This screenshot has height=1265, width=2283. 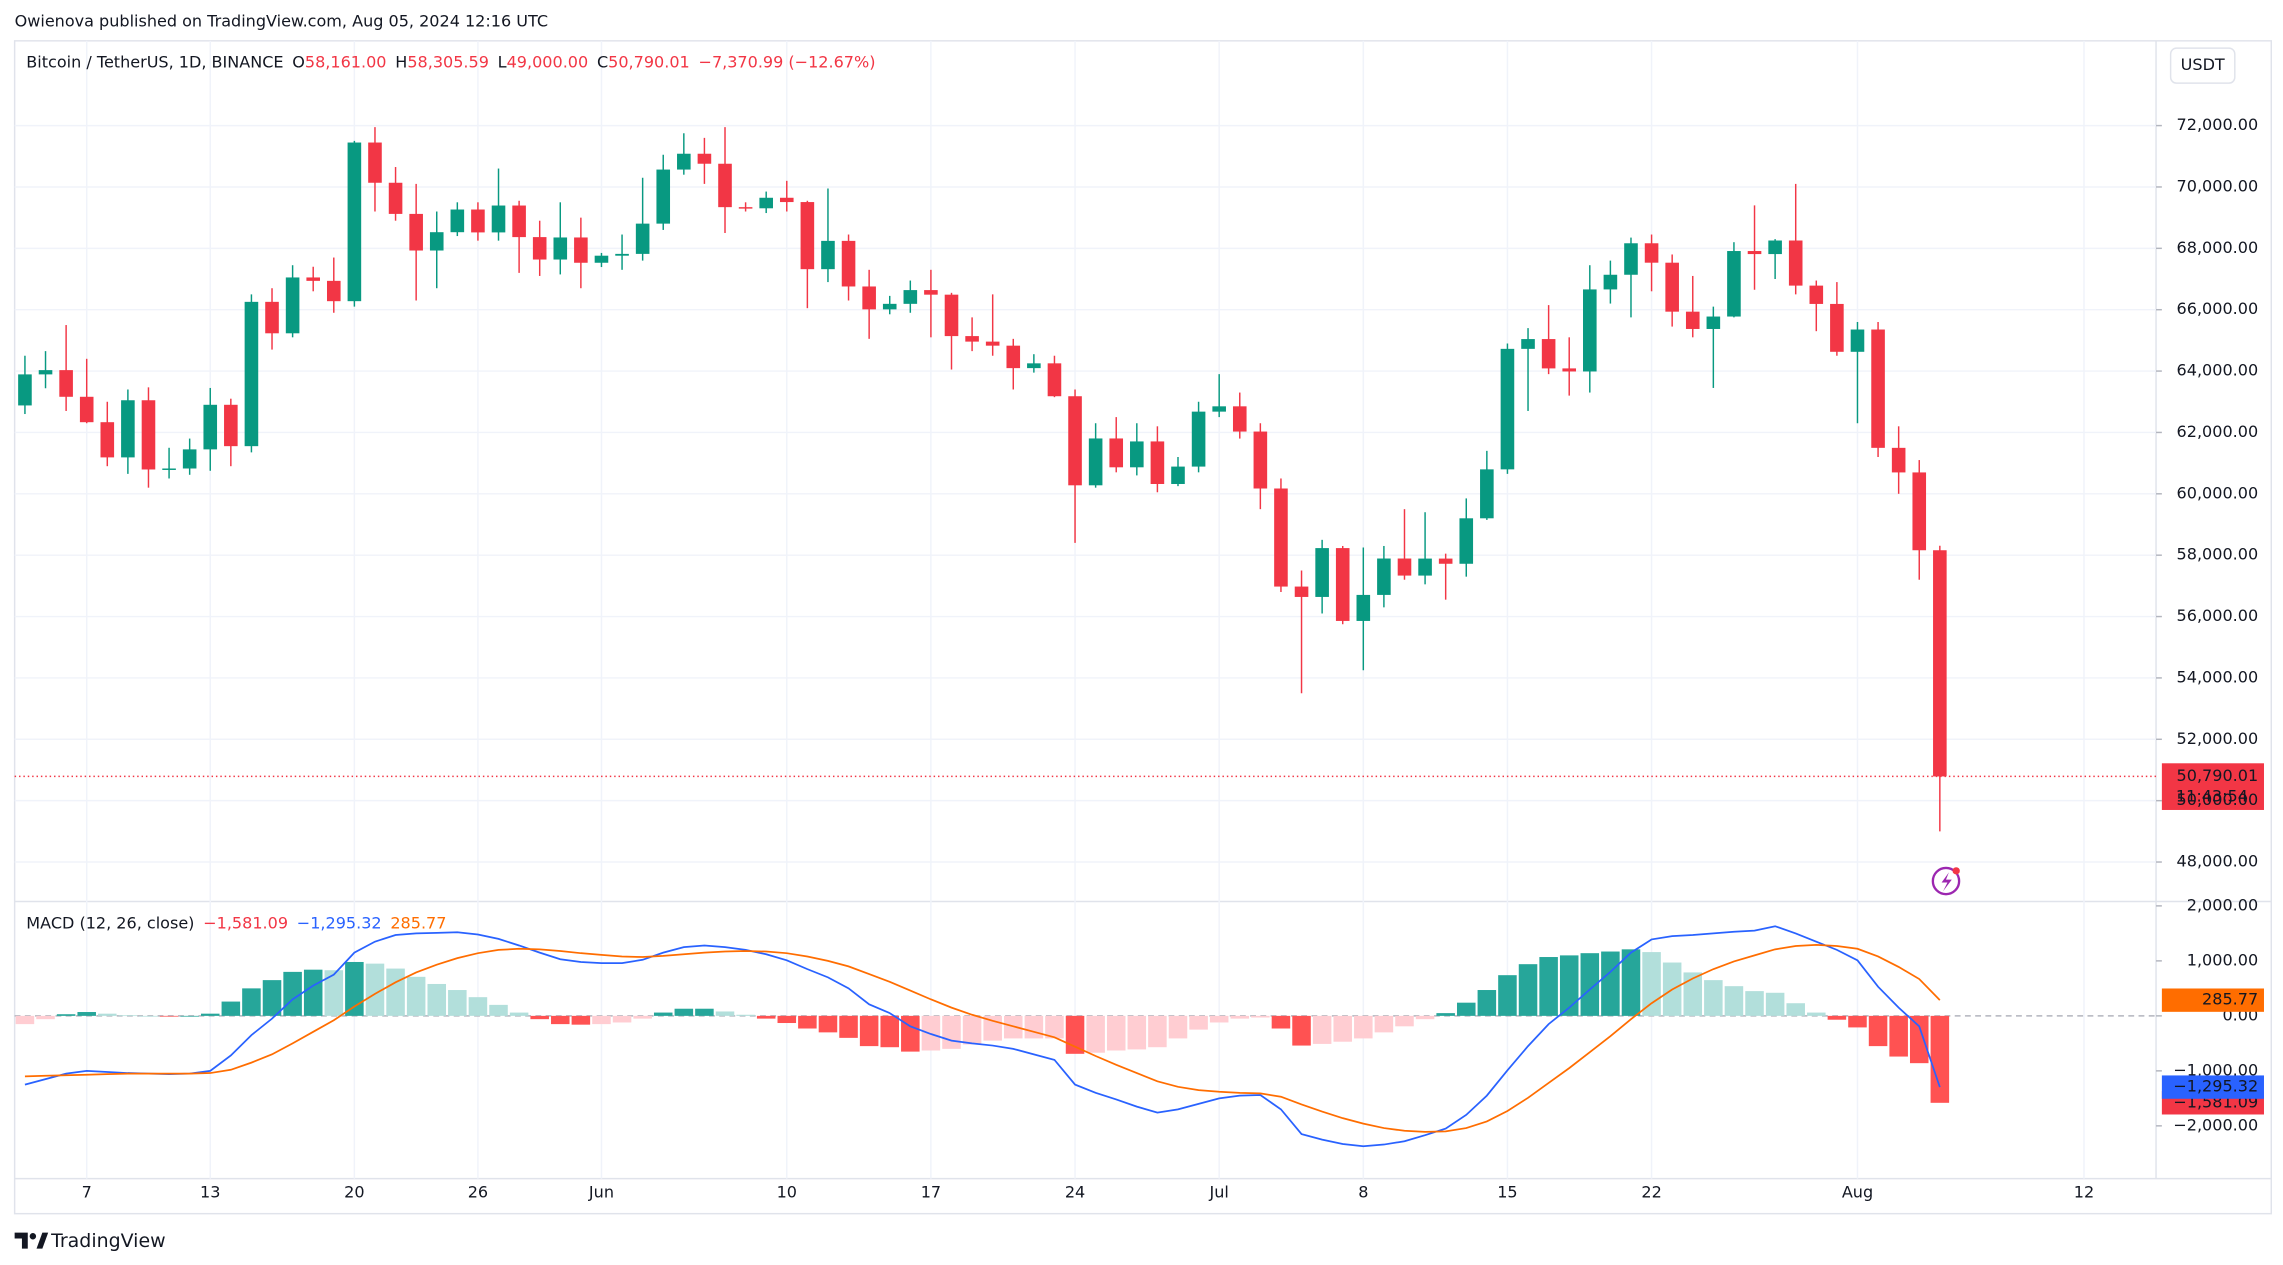 I want to click on ohlc-key: L, so click(x=502, y=61).